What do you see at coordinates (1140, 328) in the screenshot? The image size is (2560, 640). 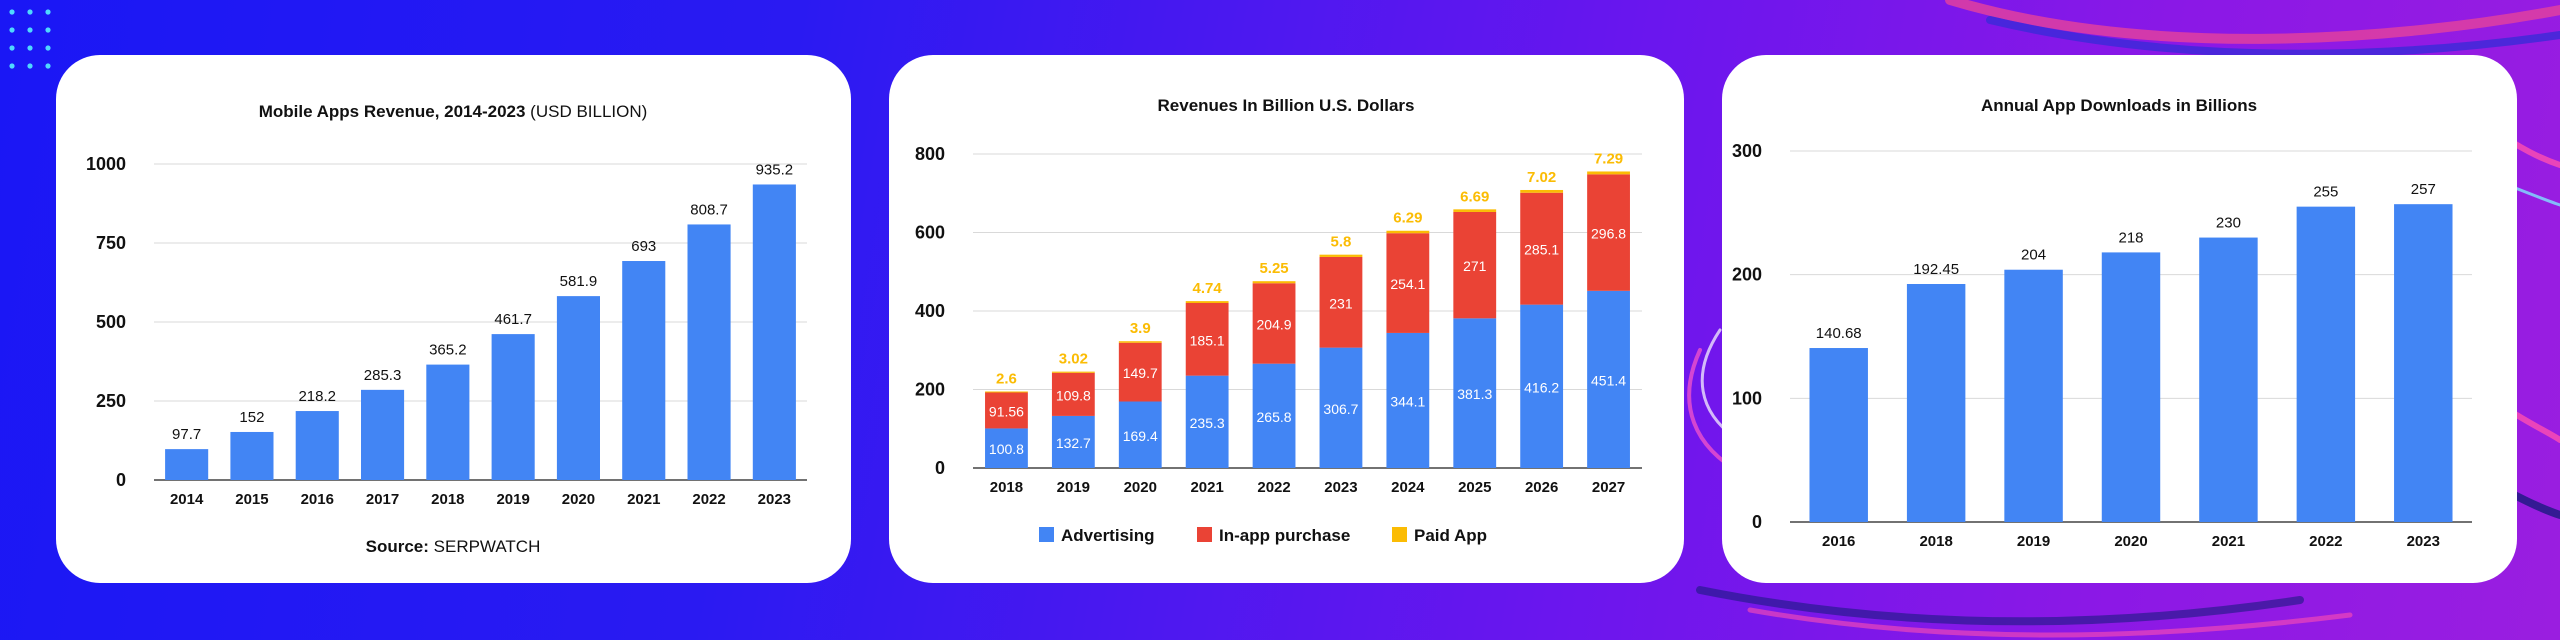 I see `data-label-paid-app-2020: 3.9` at bounding box center [1140, 328].